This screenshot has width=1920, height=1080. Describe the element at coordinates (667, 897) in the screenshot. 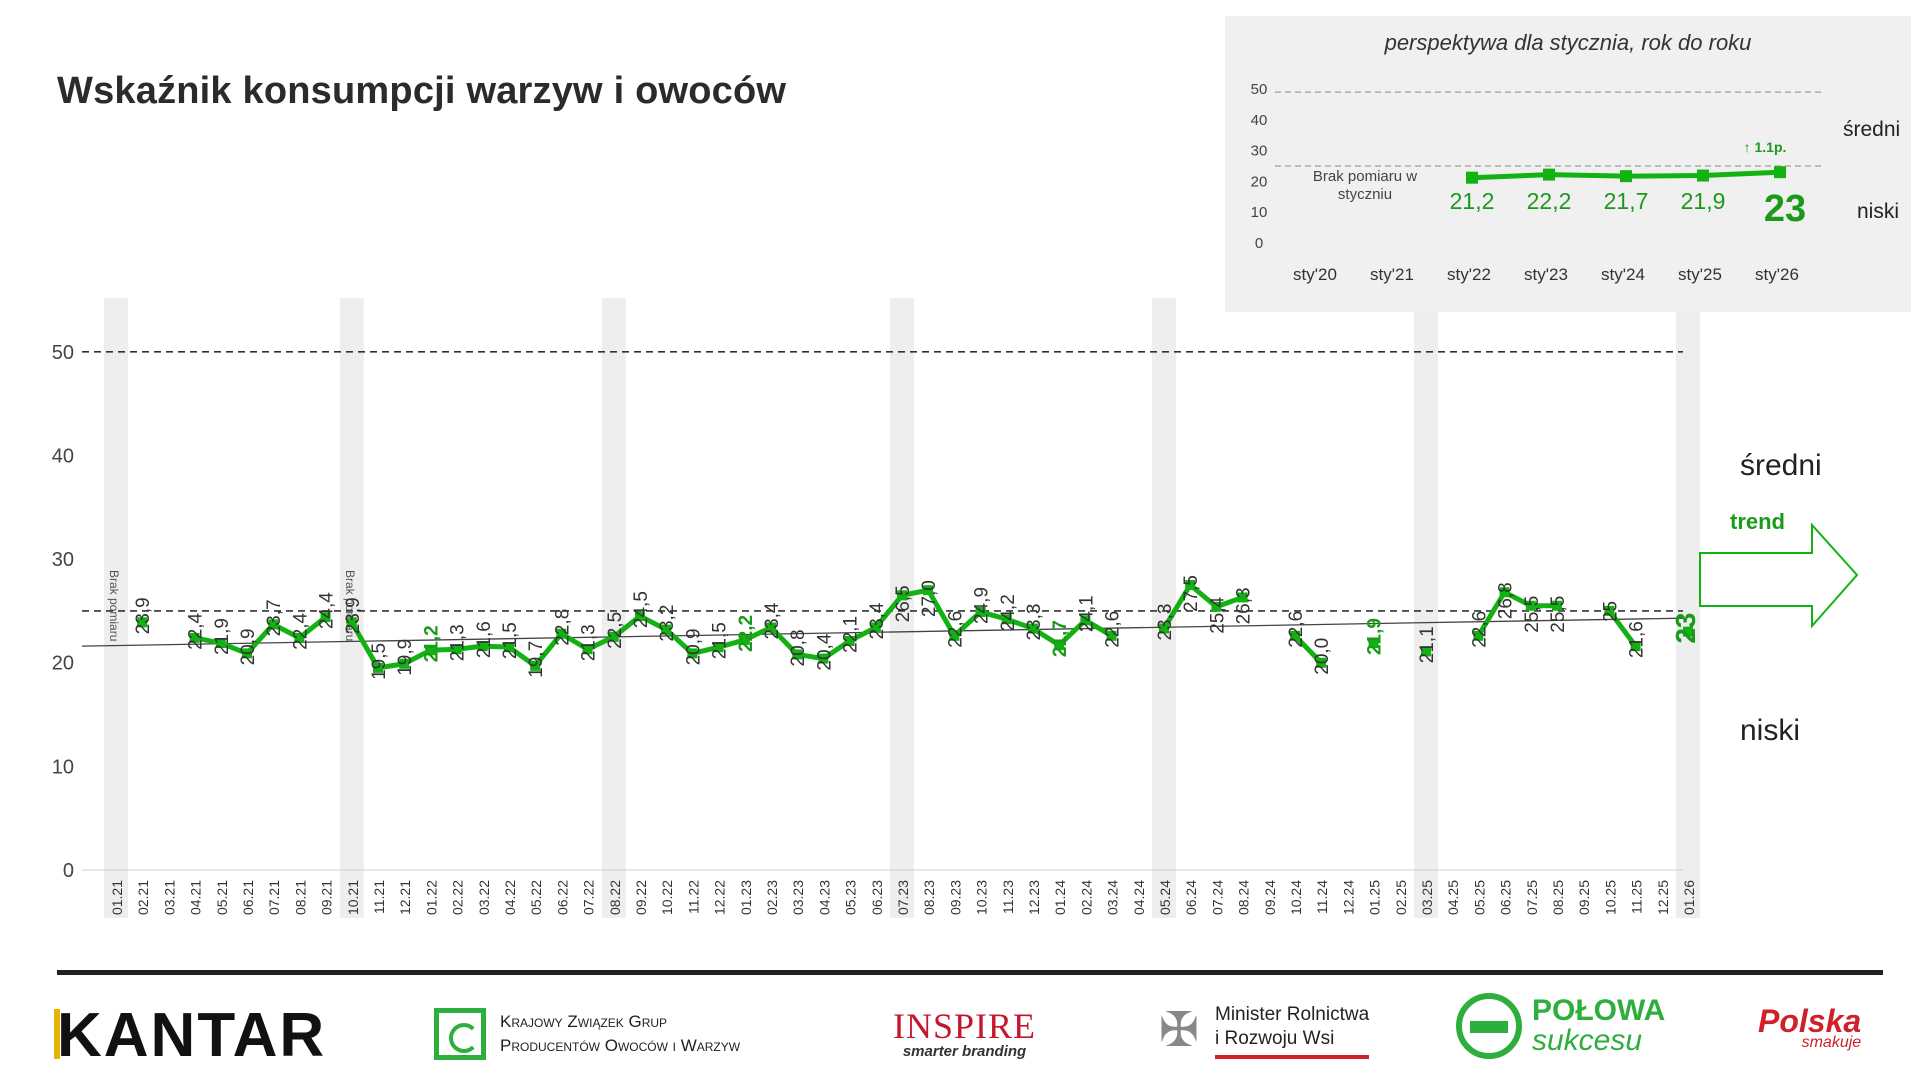

I see `x-tick-label: 10.22` at that location.